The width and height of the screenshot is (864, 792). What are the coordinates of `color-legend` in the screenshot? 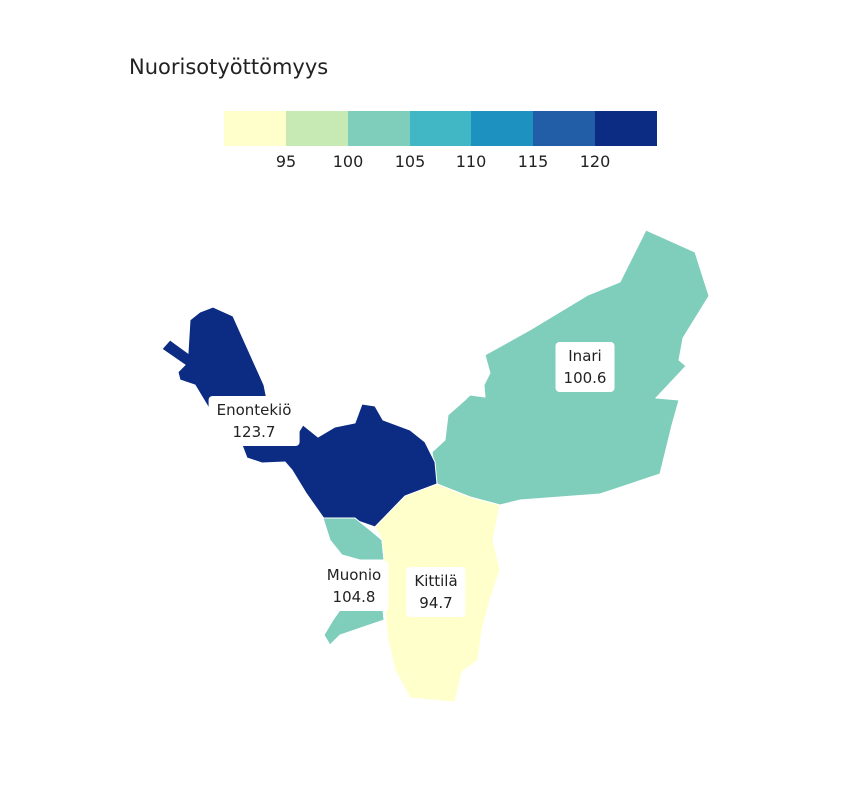 It's located at (441, 128).